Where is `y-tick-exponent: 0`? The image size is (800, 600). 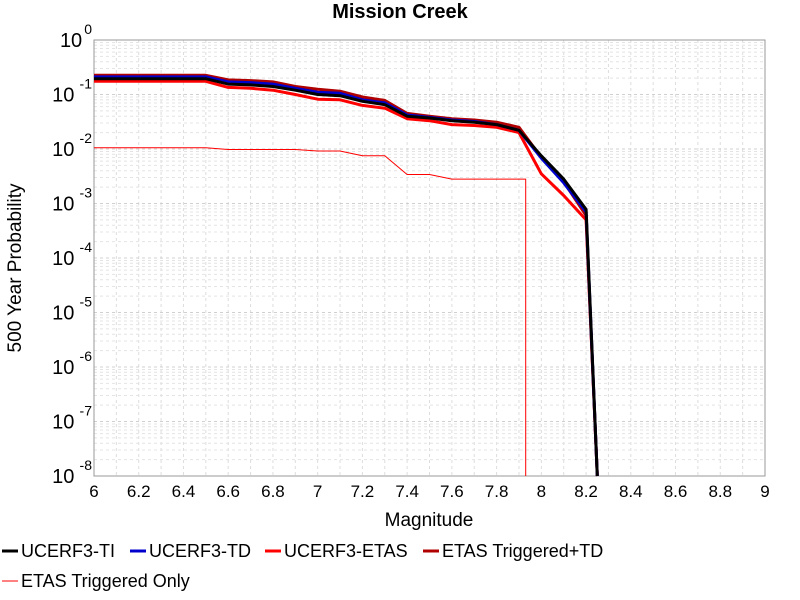
y-tick-exponent: 0 is located at coordinates (88, 29).